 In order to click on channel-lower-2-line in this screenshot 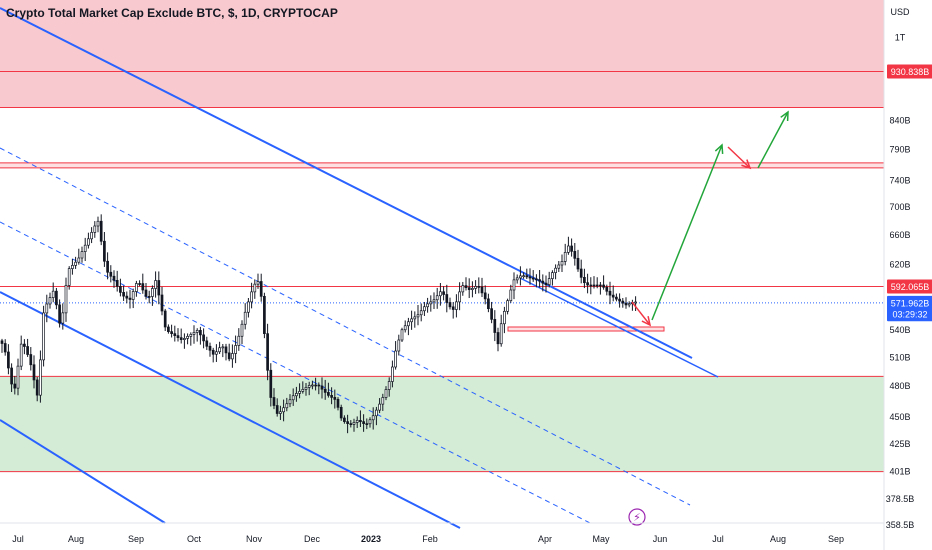, I will do `click(83, 471)`.